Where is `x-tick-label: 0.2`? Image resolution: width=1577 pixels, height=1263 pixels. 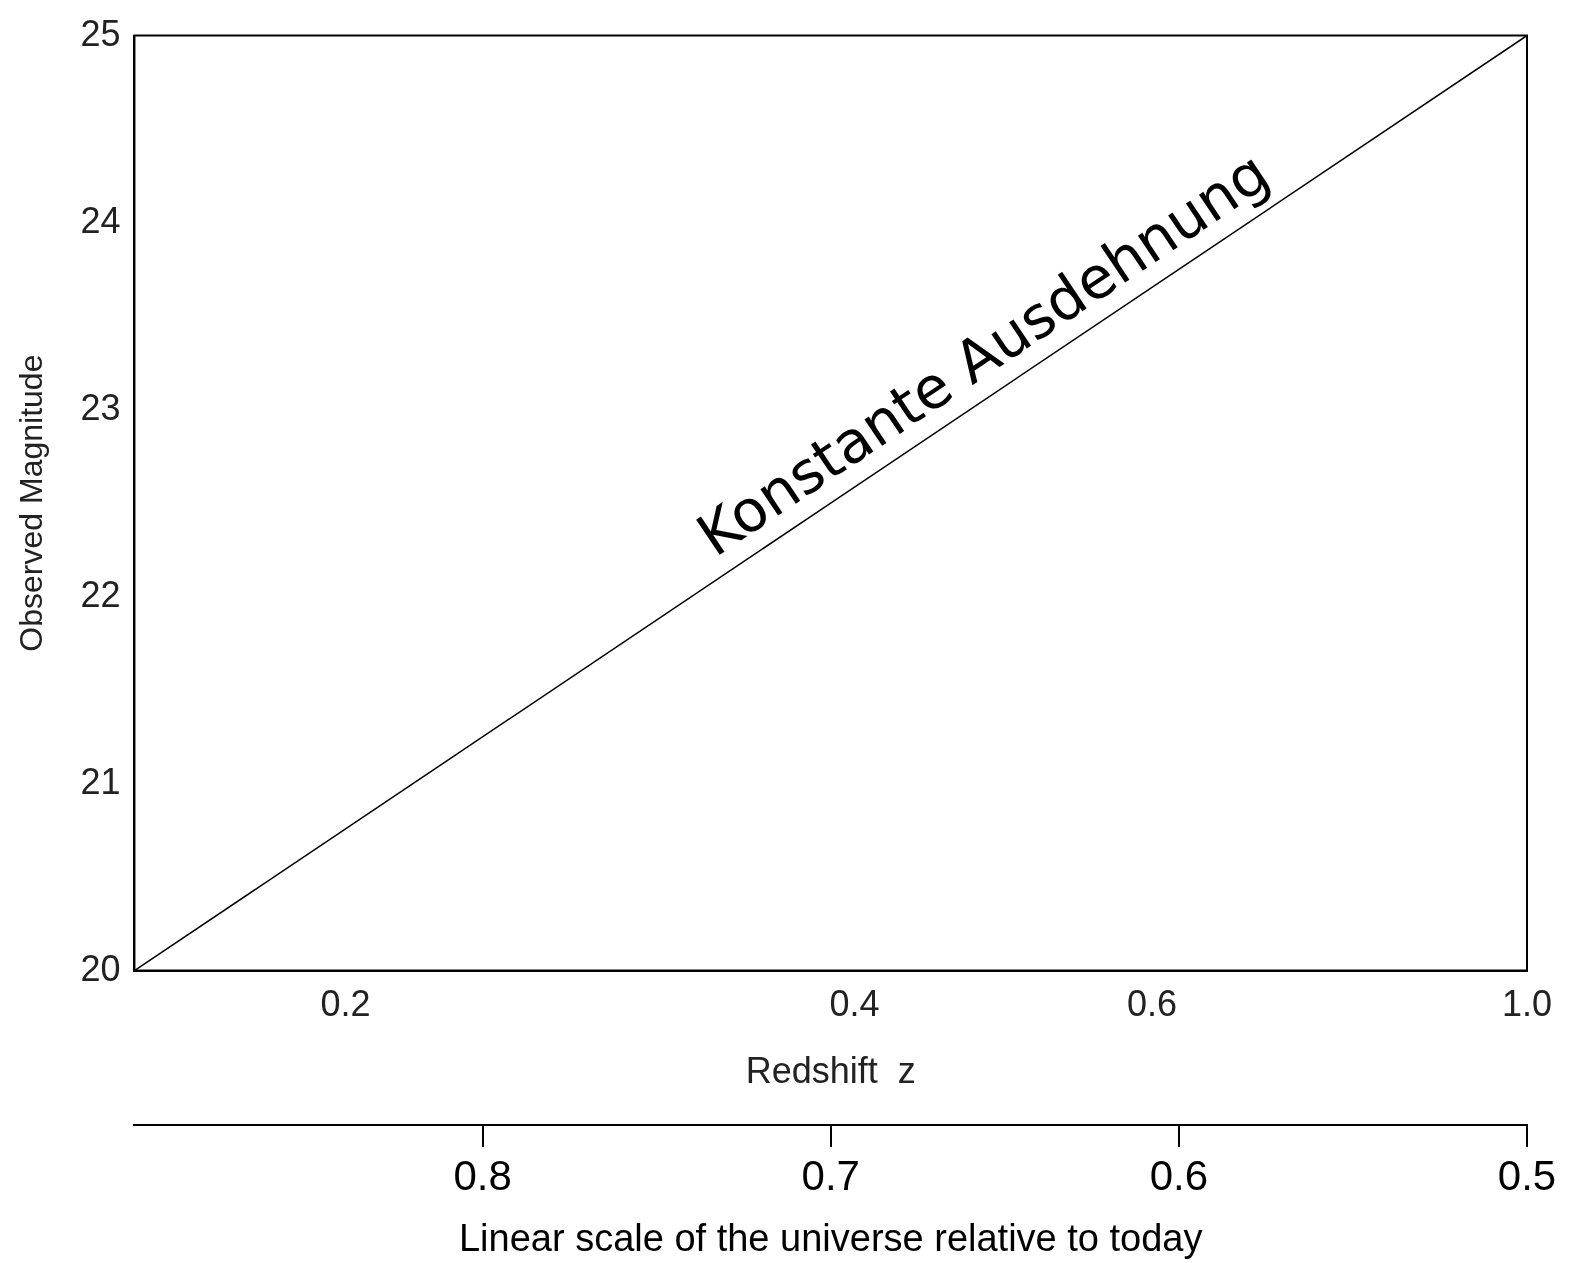
x-tick-label: 0.2 is located at coordinates (345, 1004).